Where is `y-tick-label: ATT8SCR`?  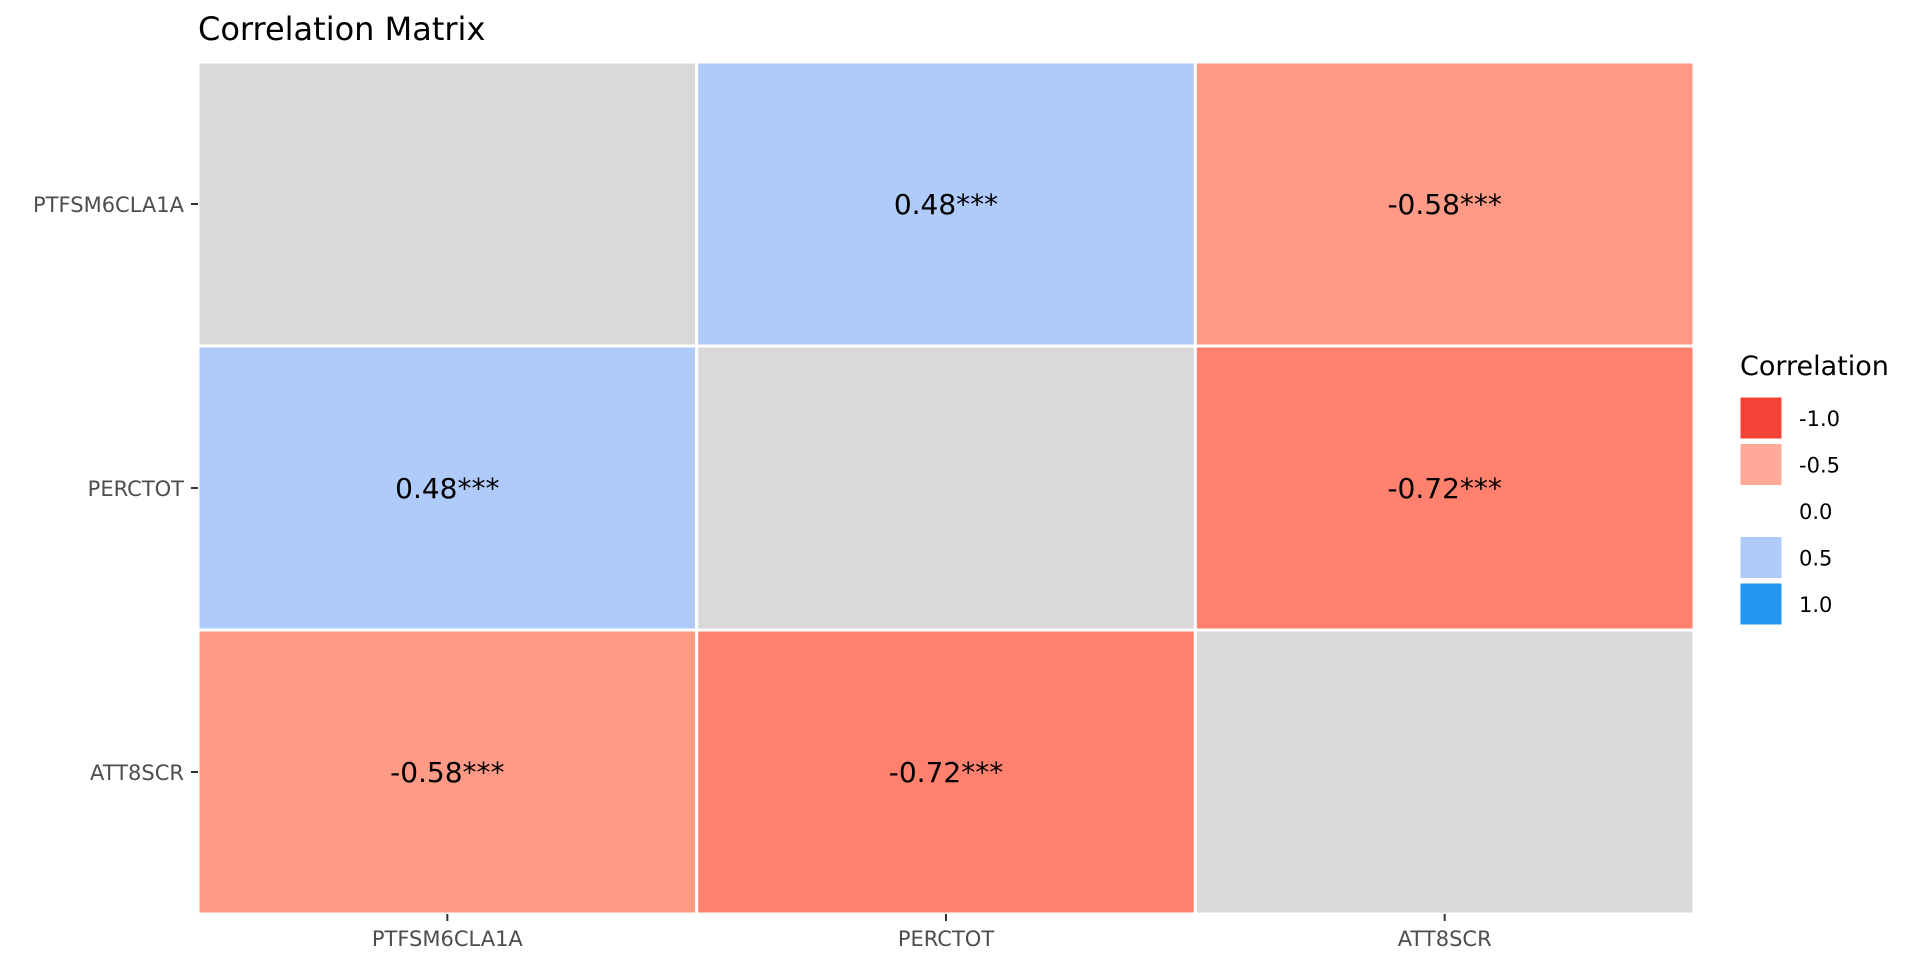
y-tick-label: ATT8SCR is located at coordinates (137, 773).